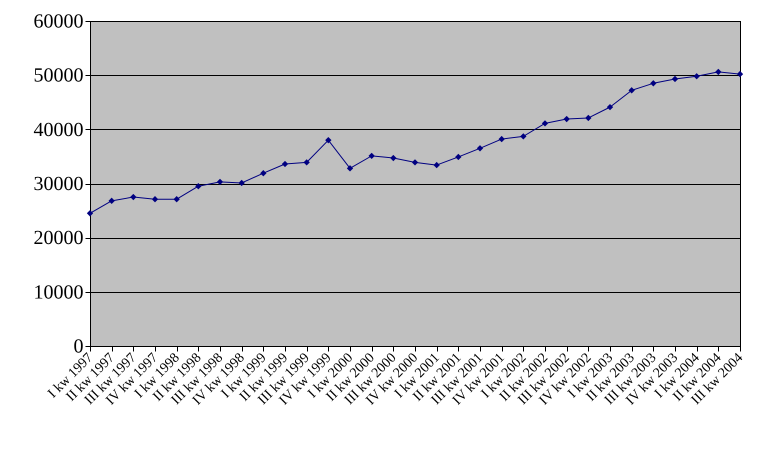 The image size is (765, 466). Describe the element at coordinates (59, 75) in the screenshot. I see `y-tick-label: 50000` at that location.